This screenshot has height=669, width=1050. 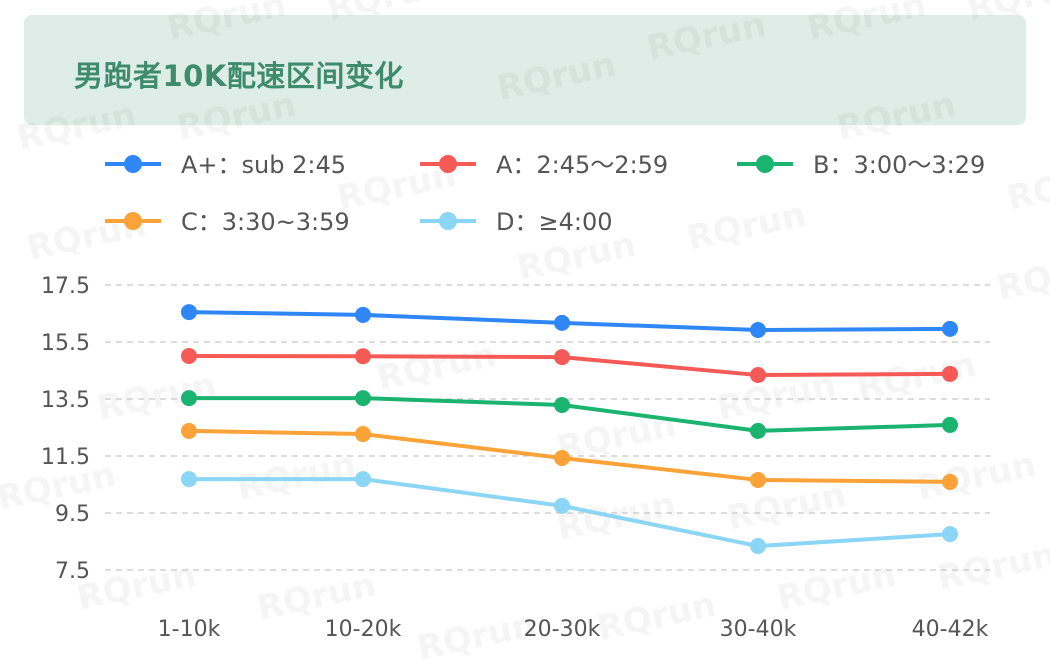 I want to click on y-tick-label: 13.5, so click(x=65, y=400).